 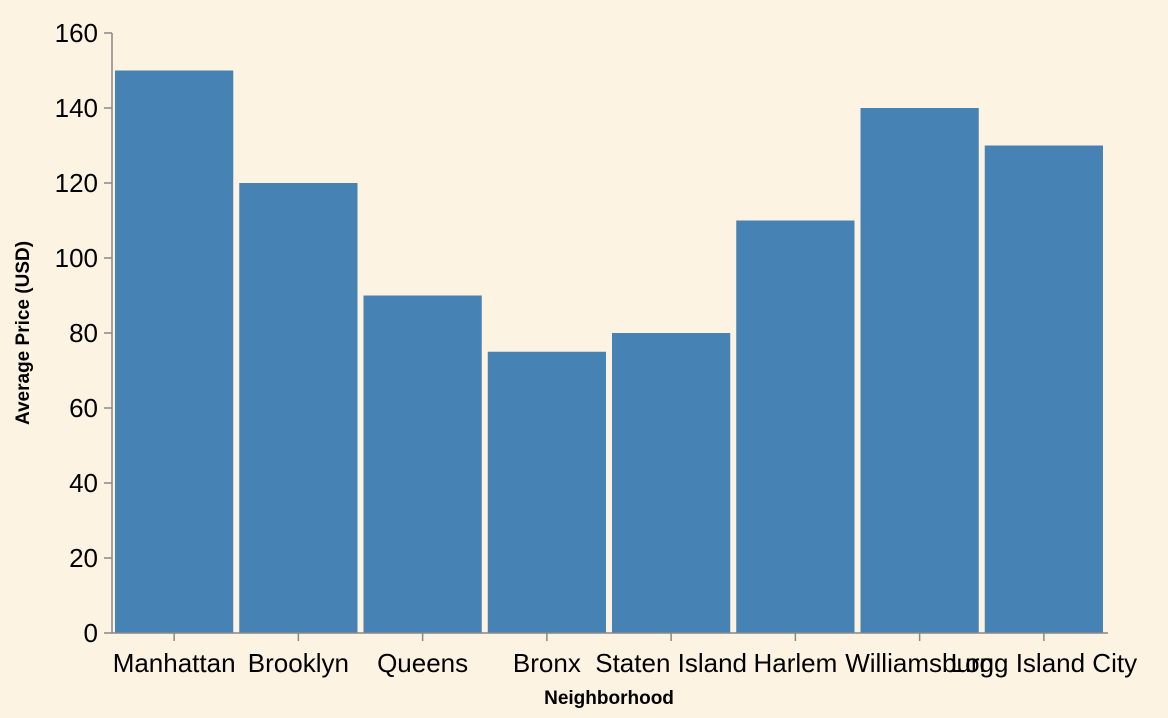 I want to click on y-tick-label: 100, so click(x=76, y=258).